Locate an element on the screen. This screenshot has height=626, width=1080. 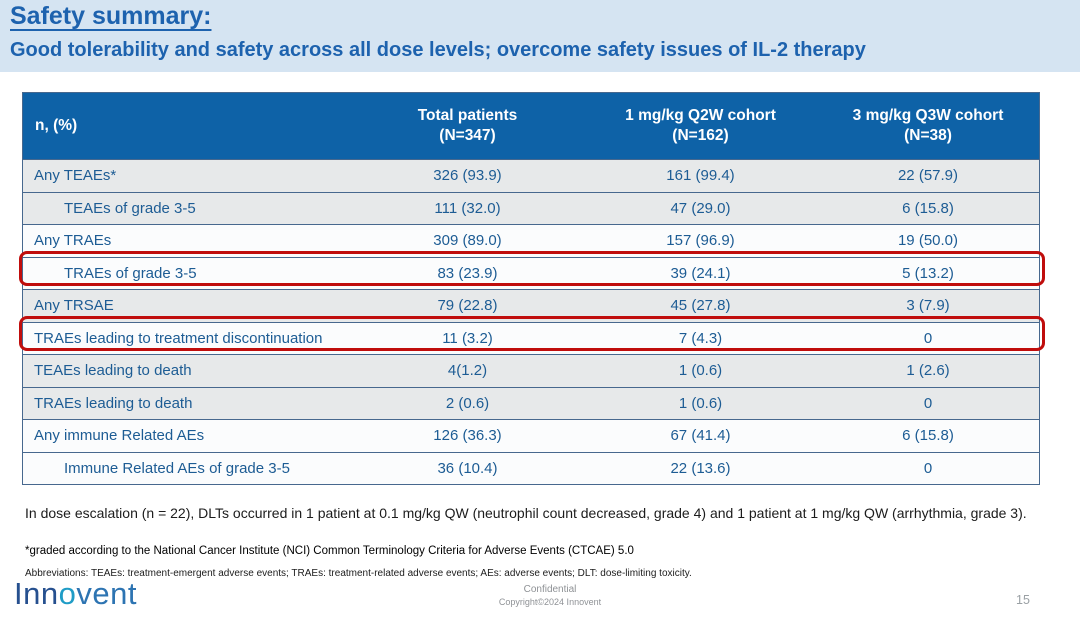
cell-total: 111 (32.0) is located at coordinates (467, 208).